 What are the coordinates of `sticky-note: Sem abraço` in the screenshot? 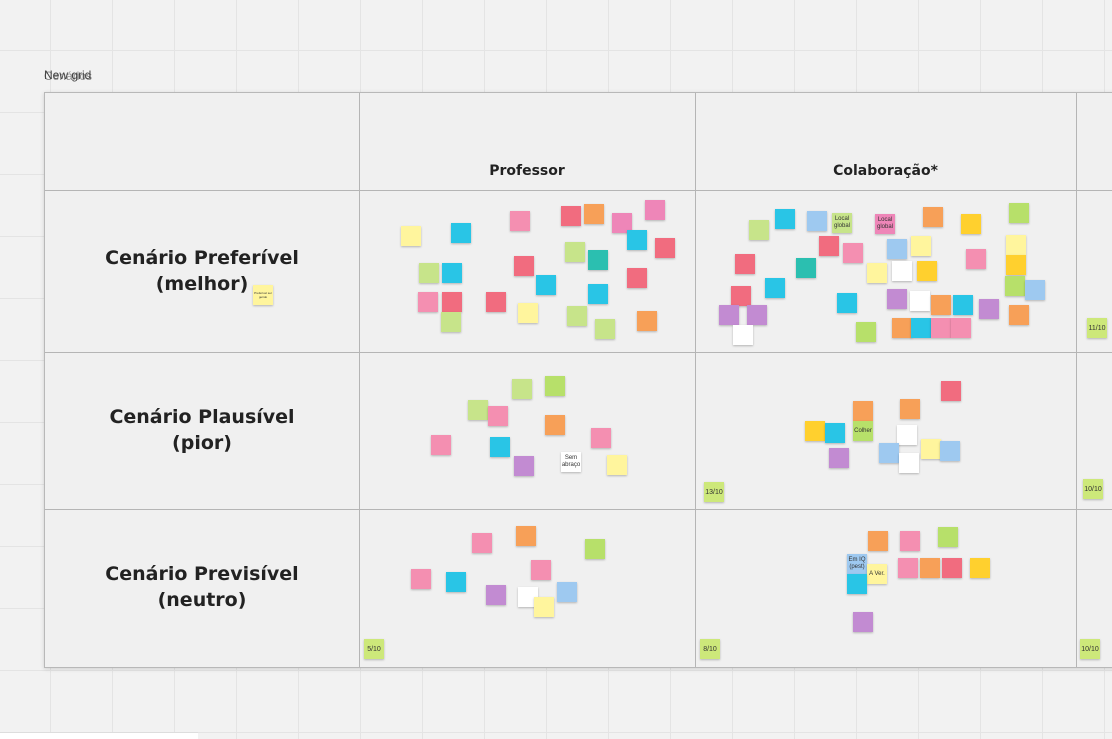 It's located at (571, 462).